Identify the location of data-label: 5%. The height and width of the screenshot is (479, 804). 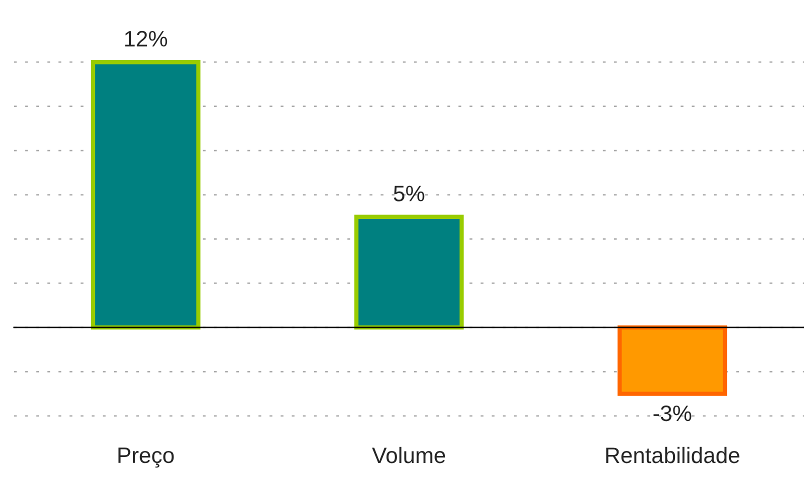
(409, 194).